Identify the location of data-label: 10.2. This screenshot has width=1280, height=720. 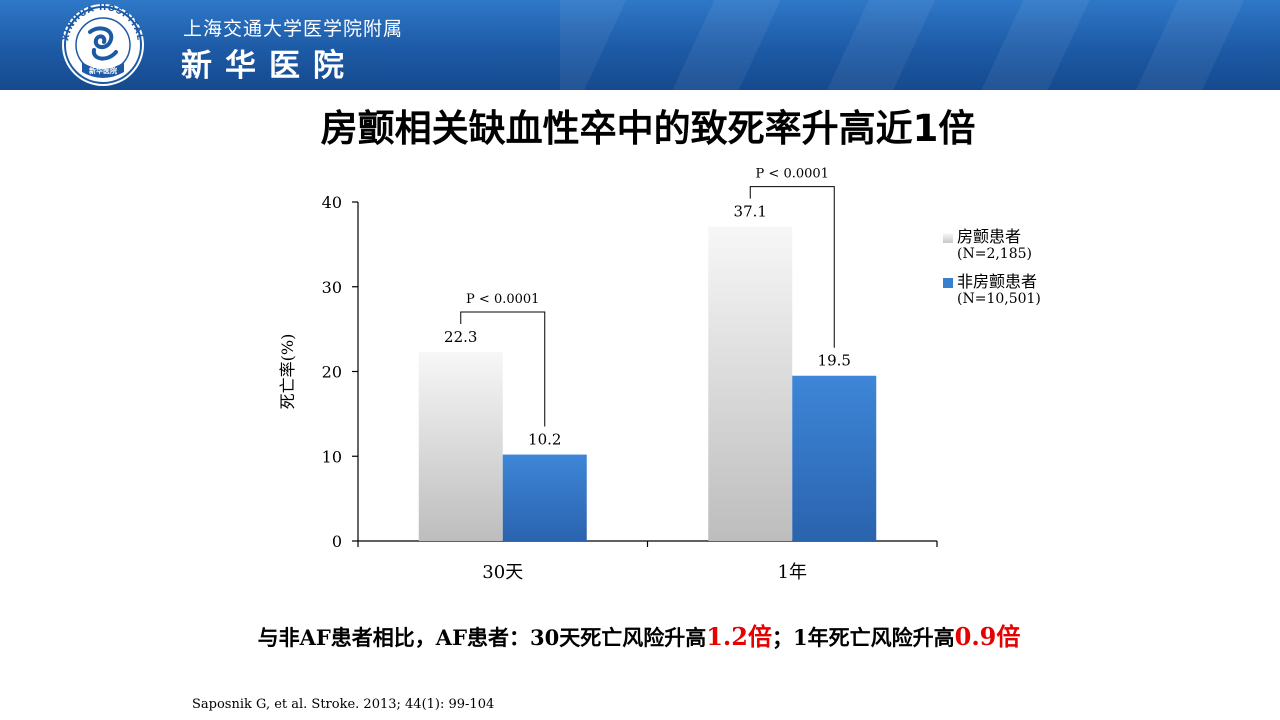
(544, 440).